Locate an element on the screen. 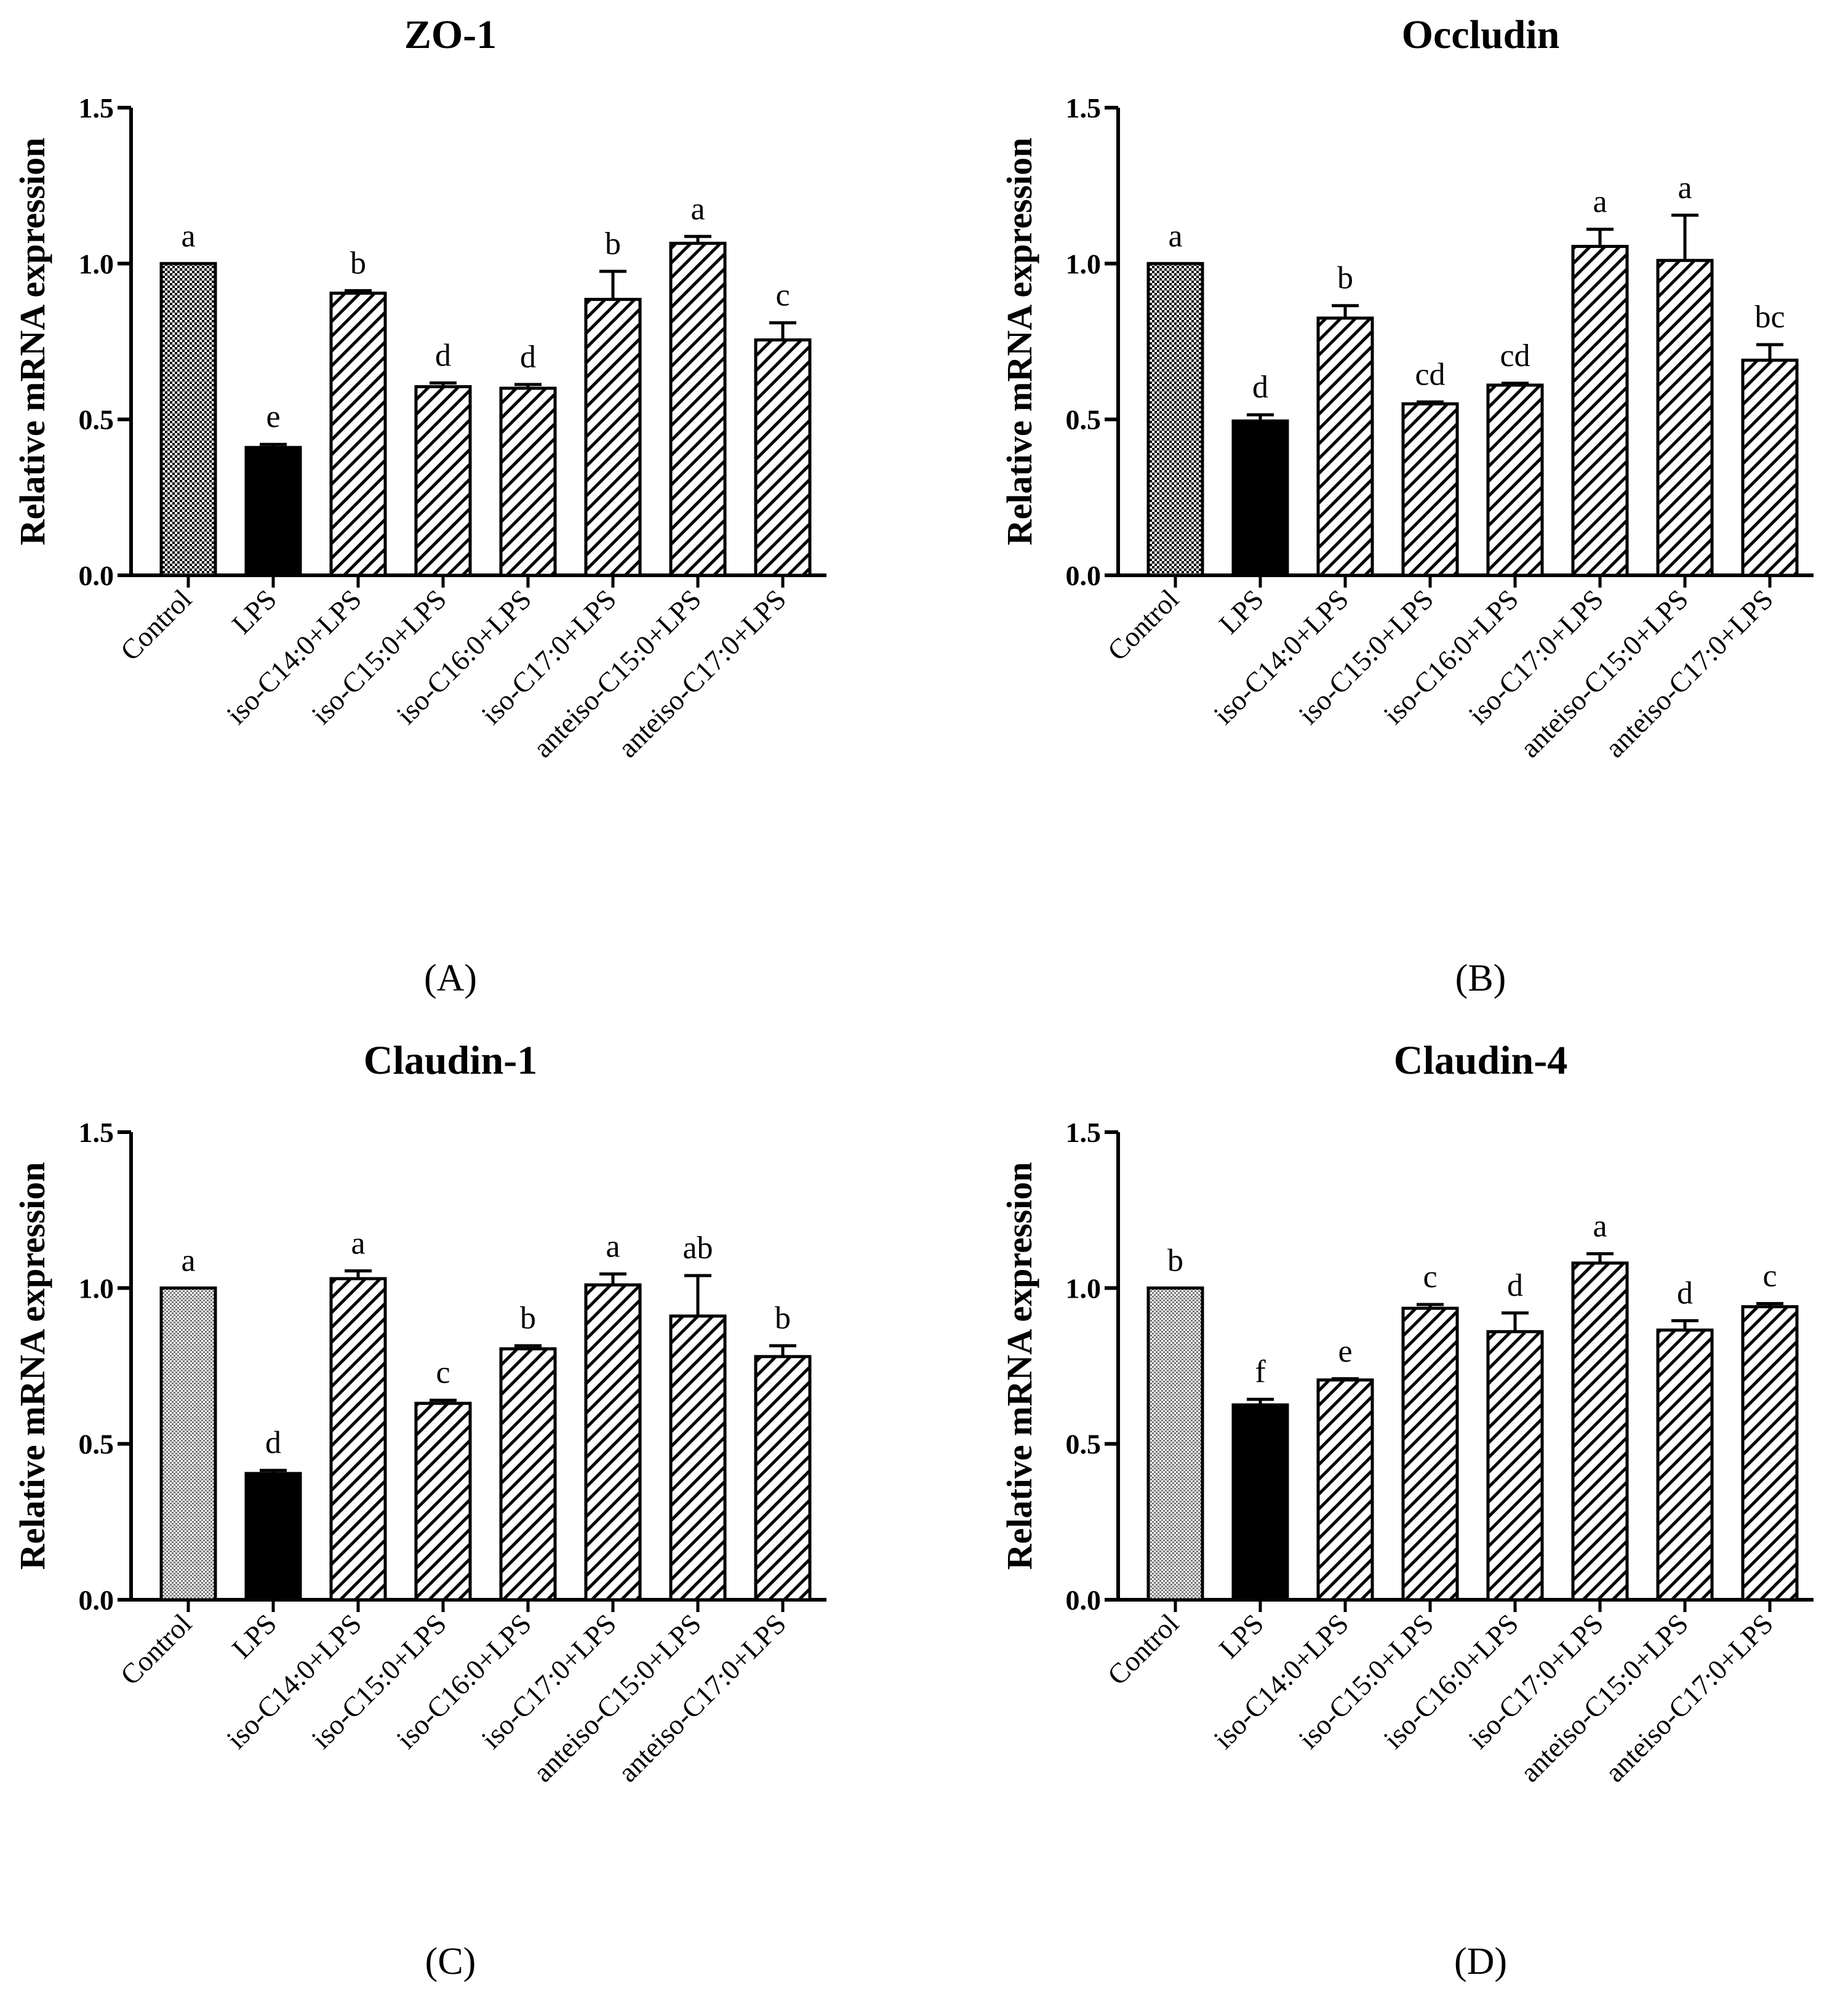  panel-label: (D) is located at coordinates (1480, 1961).